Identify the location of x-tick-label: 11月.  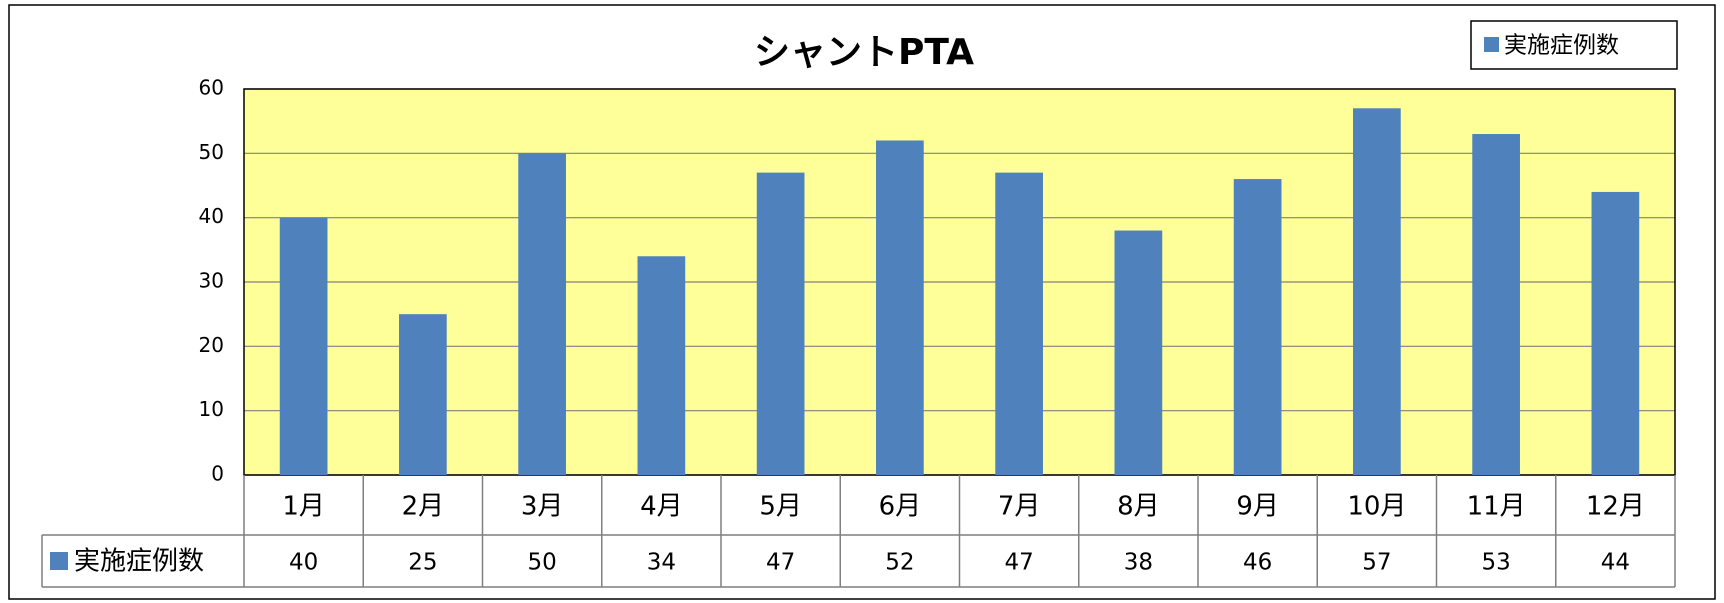
(1496, 507).